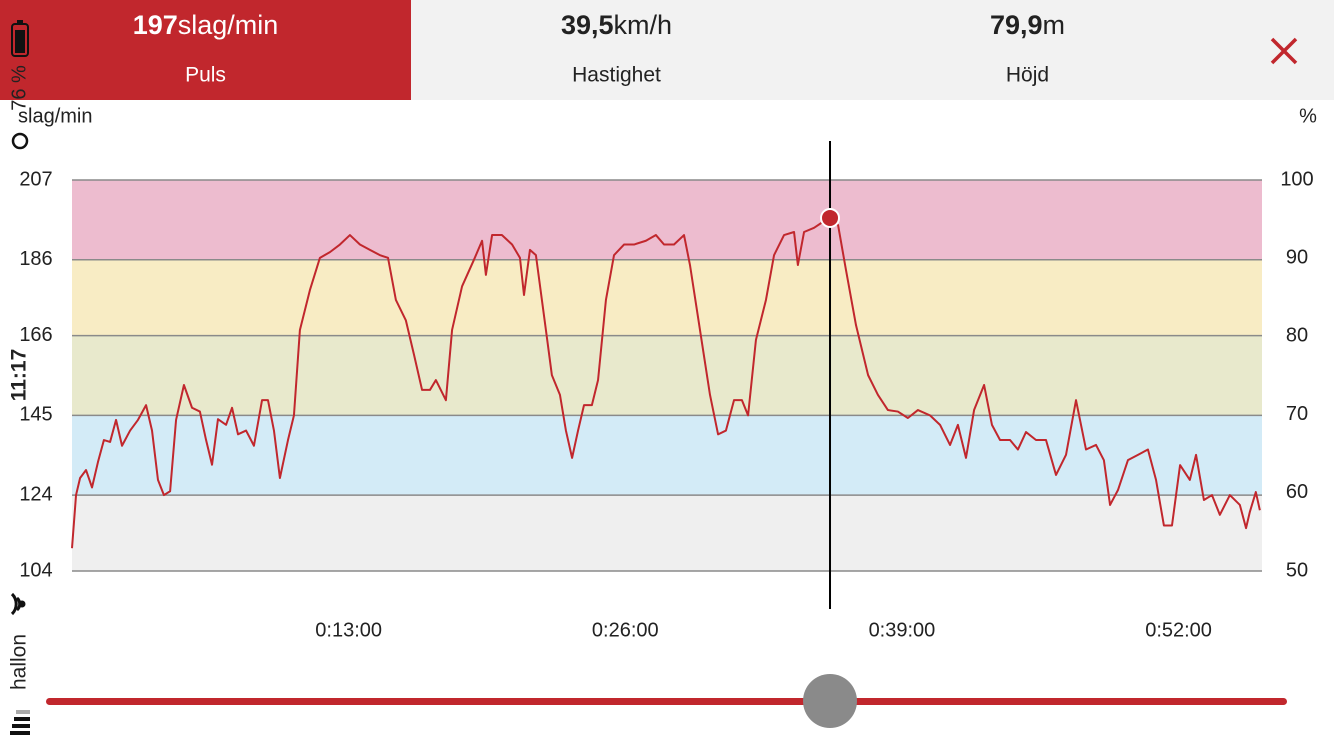  What do you see at coordinates (20, 22) in the screenshot?
I see `battery-tip` at bounding box center [20, 22].